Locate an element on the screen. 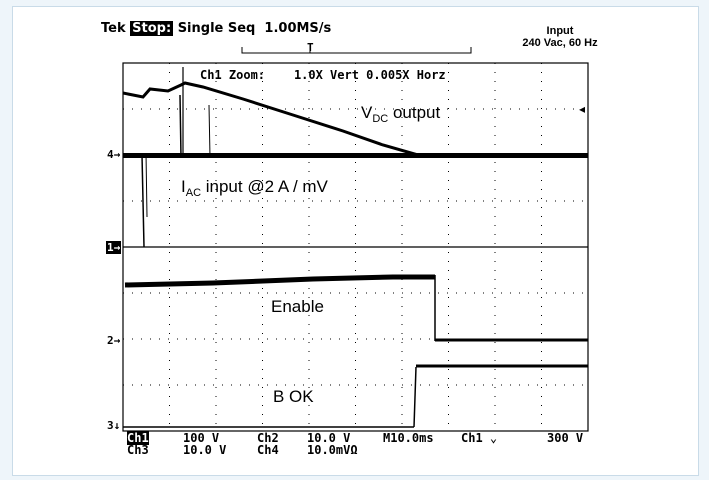 The image size is (709, 480). iac-input-label: IAC input @2 A / mV is located at coordinates (254, 188).